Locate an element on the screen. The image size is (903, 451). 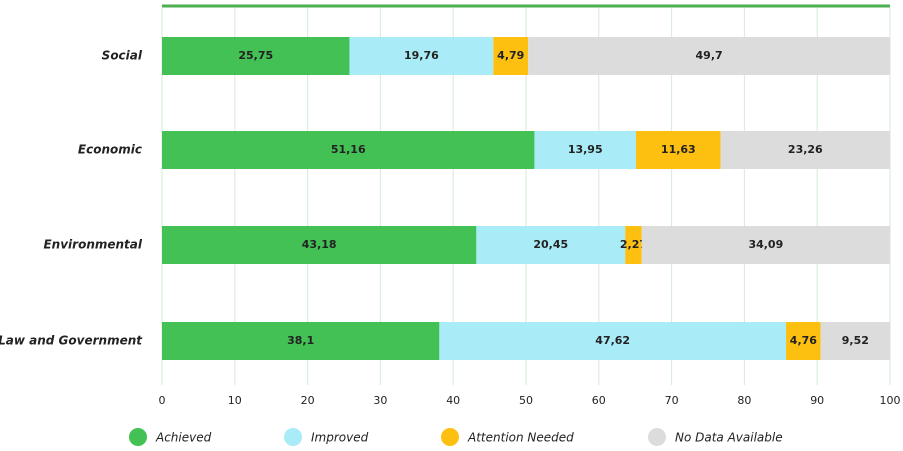
data-label: 34,09 is located at coordinates (765, 244).